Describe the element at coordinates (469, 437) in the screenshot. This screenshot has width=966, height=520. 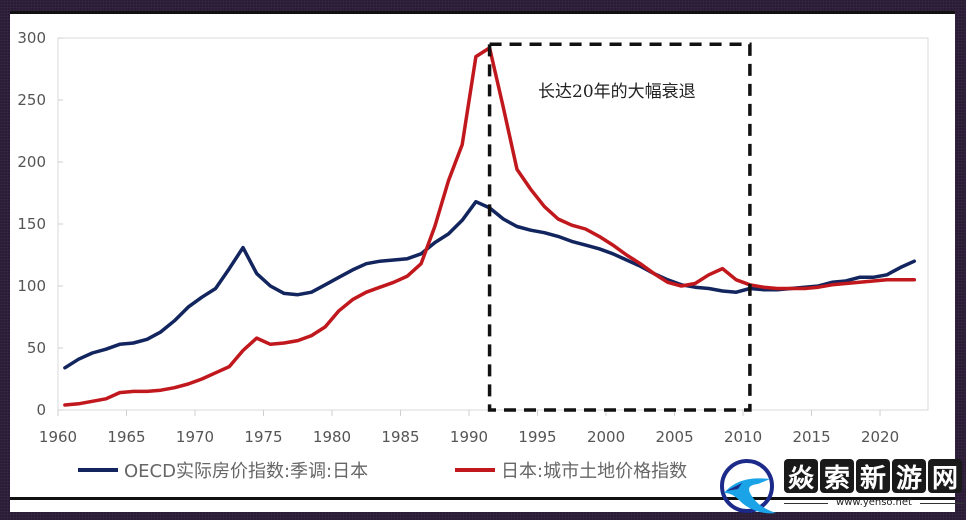
I see `x-tick-label: 1990` at that location.